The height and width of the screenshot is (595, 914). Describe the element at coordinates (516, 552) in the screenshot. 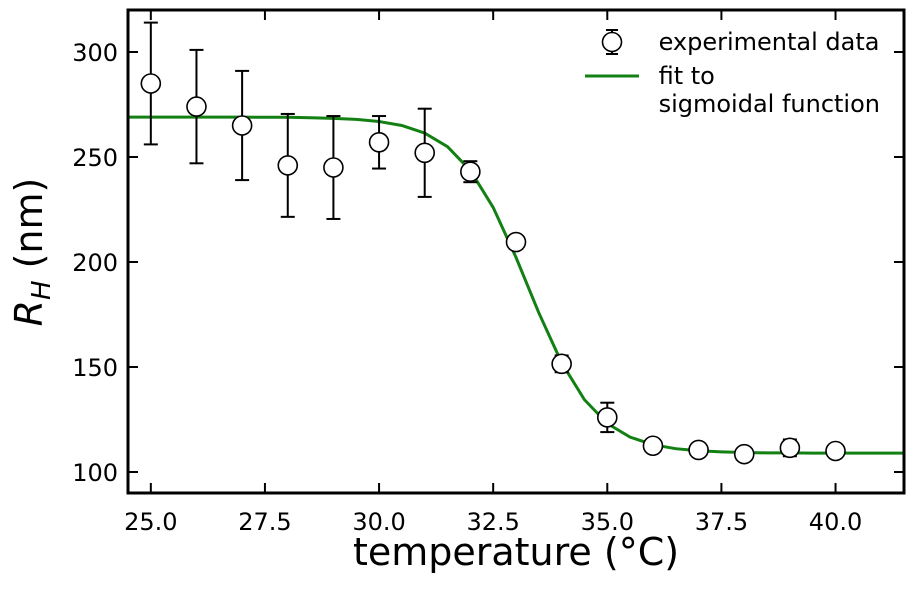

I see `x-axis-label: temperature (°C)` at that location.